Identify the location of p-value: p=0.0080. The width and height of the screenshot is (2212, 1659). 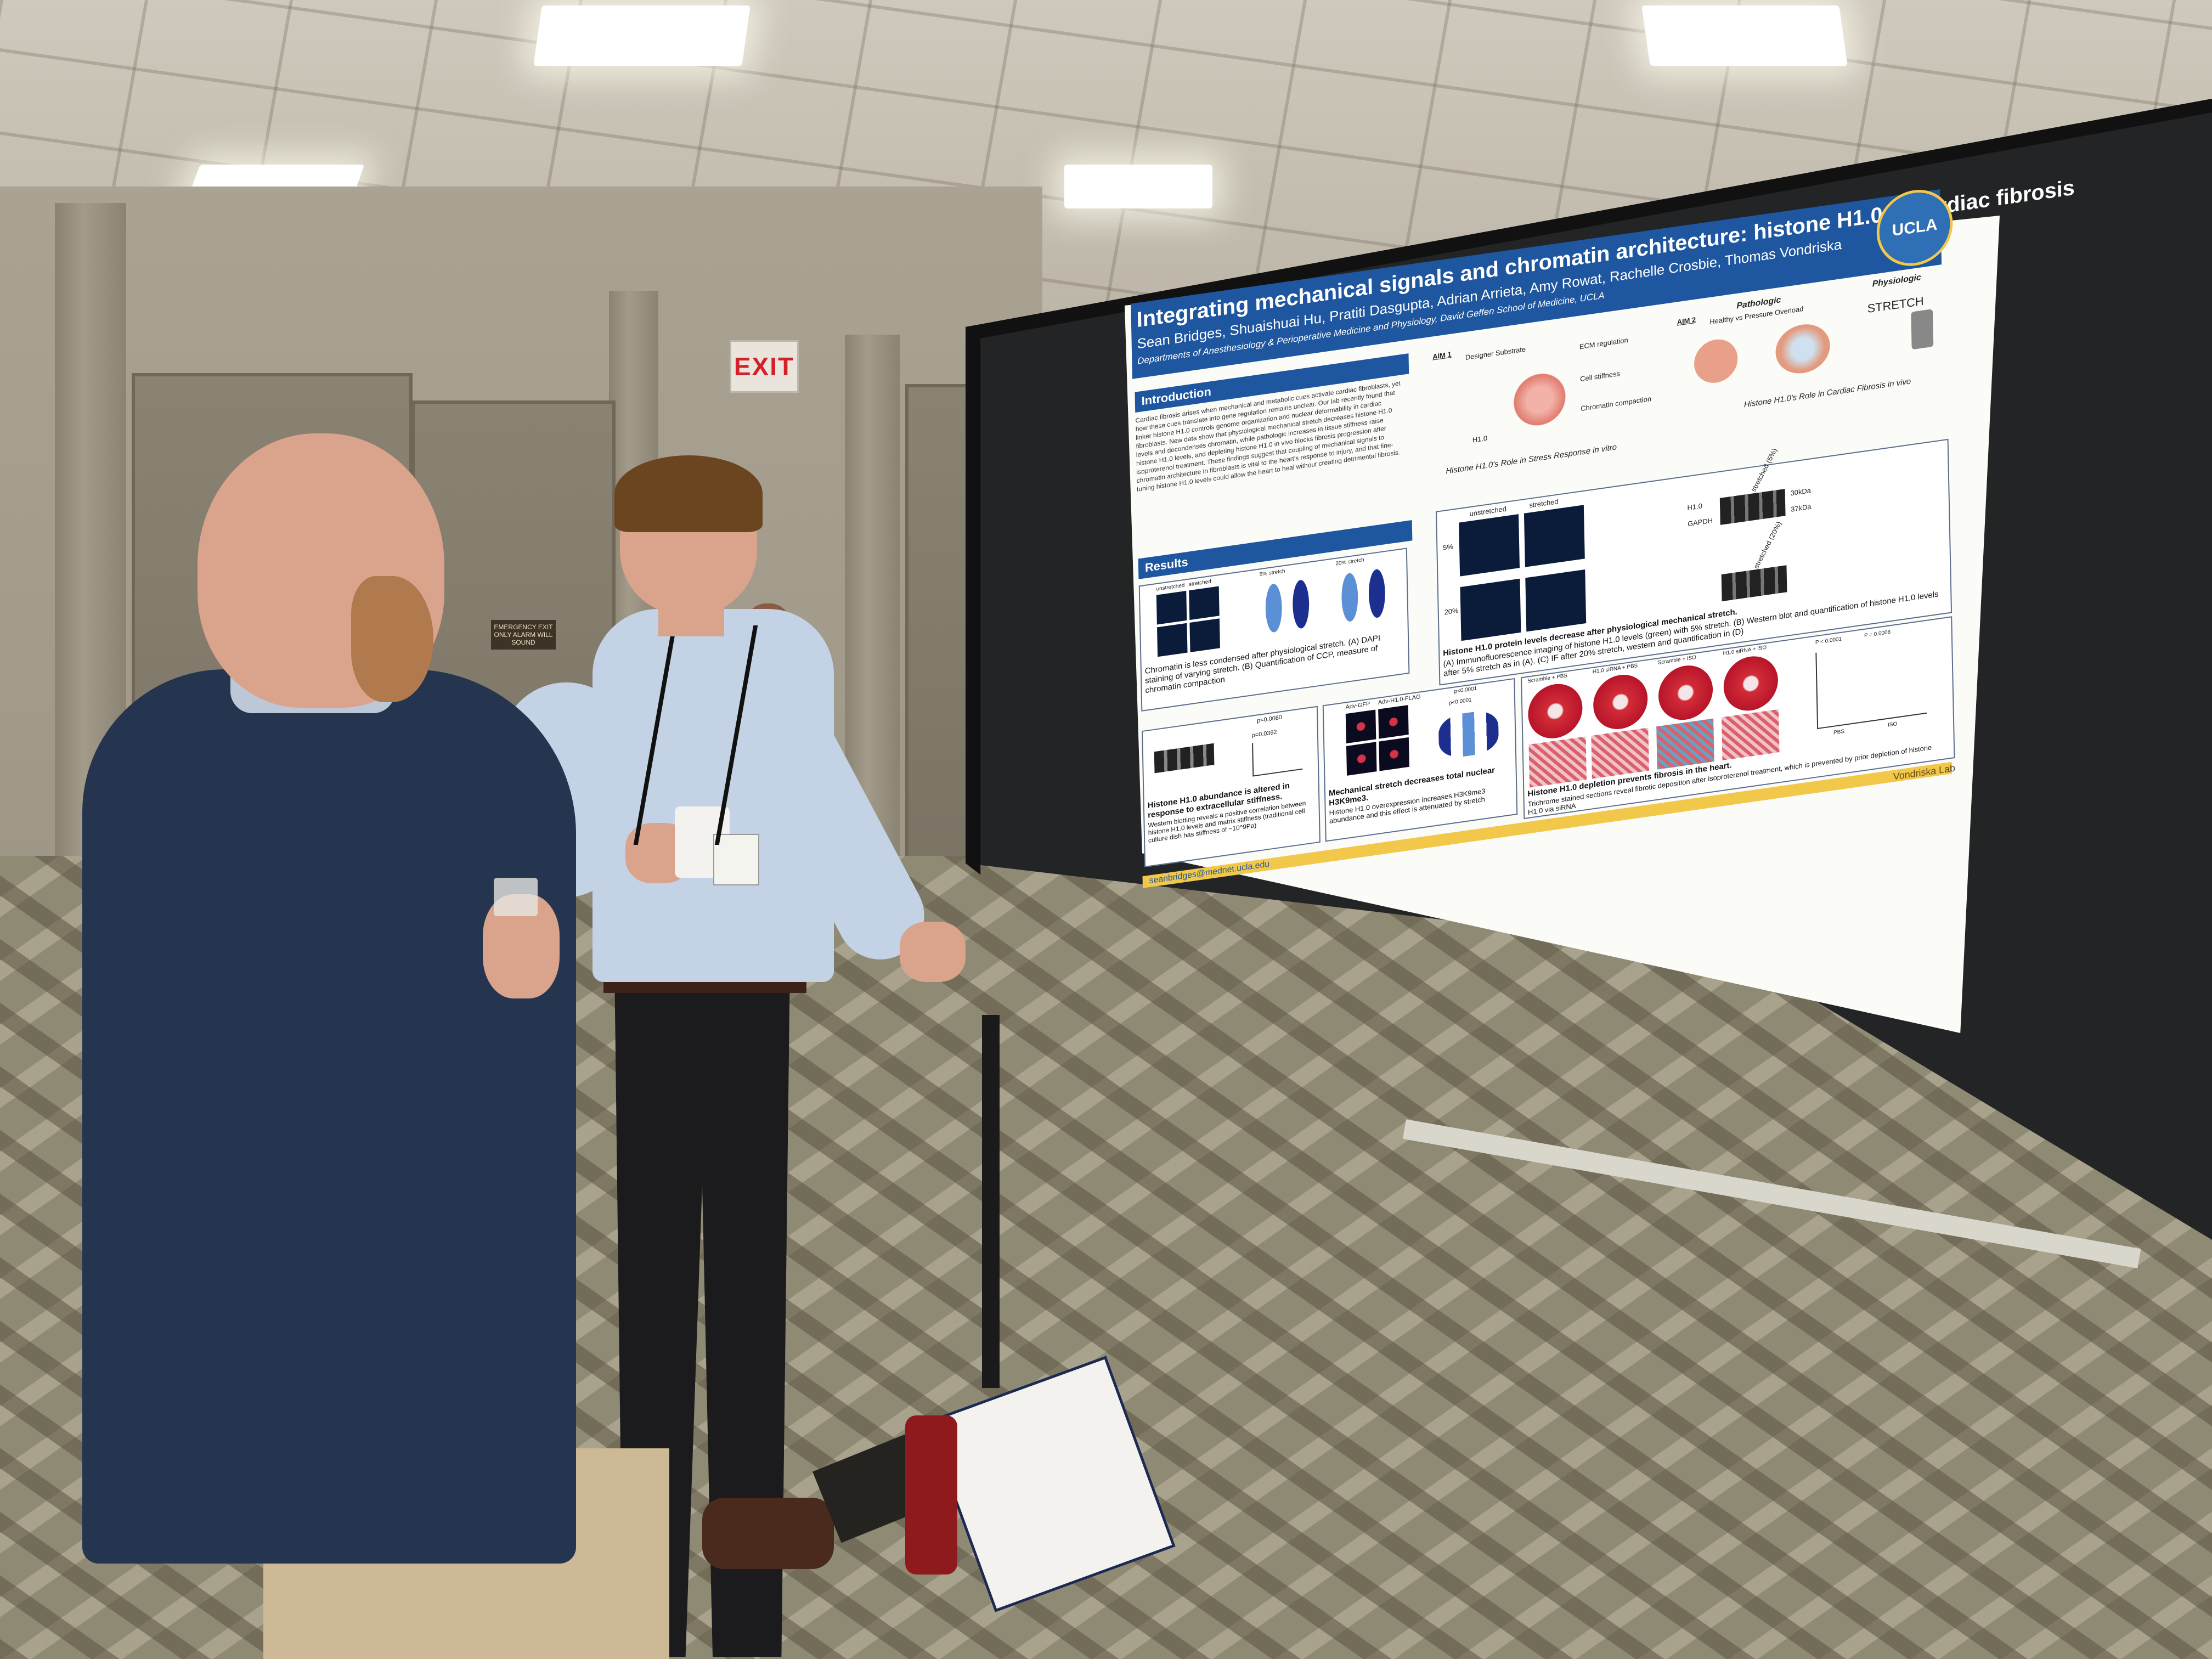
(1270, 720).